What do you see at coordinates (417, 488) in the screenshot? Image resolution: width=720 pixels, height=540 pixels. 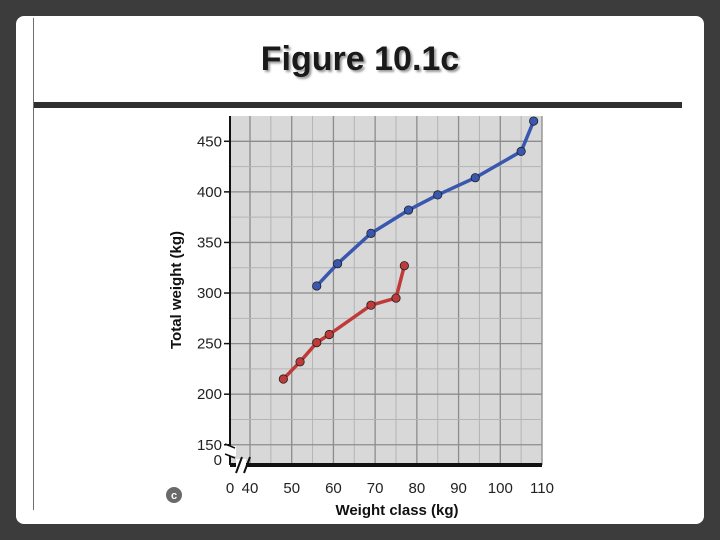 I see `x-tick-label: 80` at bounding box center [417, 488].